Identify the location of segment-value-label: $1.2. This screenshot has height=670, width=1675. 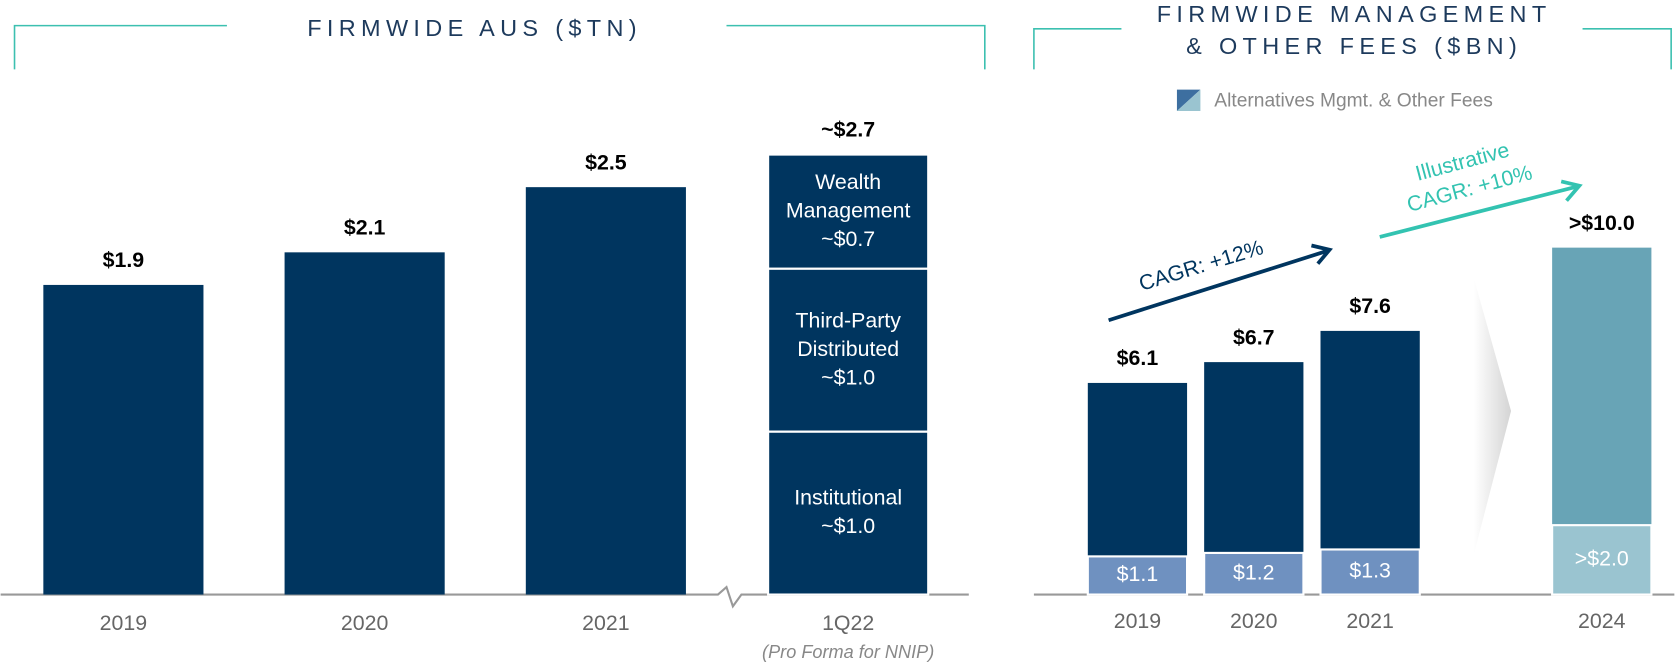
(1254, 572).